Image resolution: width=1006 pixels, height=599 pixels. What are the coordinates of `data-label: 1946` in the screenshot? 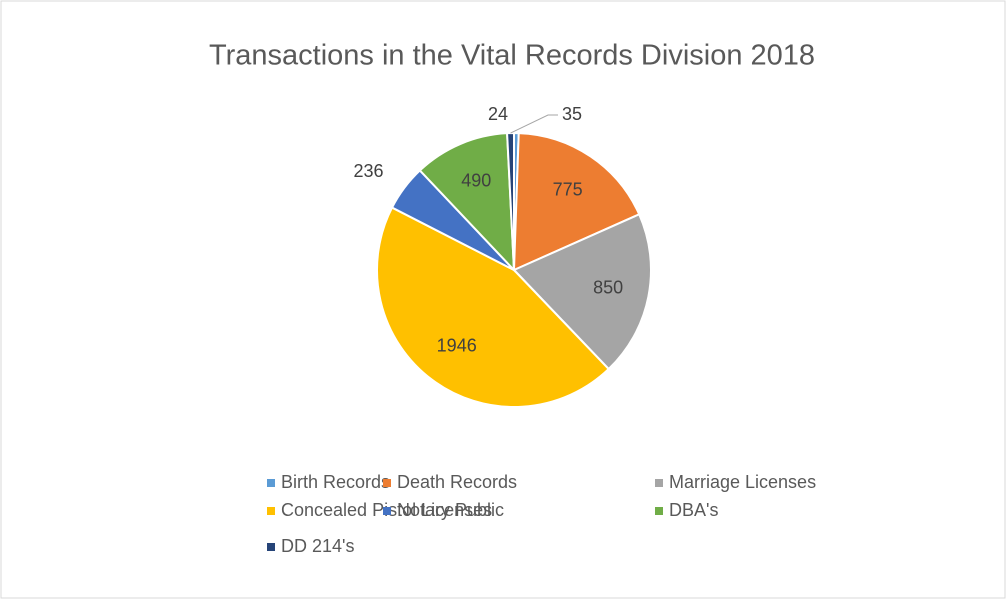 It's located at (457, 346).